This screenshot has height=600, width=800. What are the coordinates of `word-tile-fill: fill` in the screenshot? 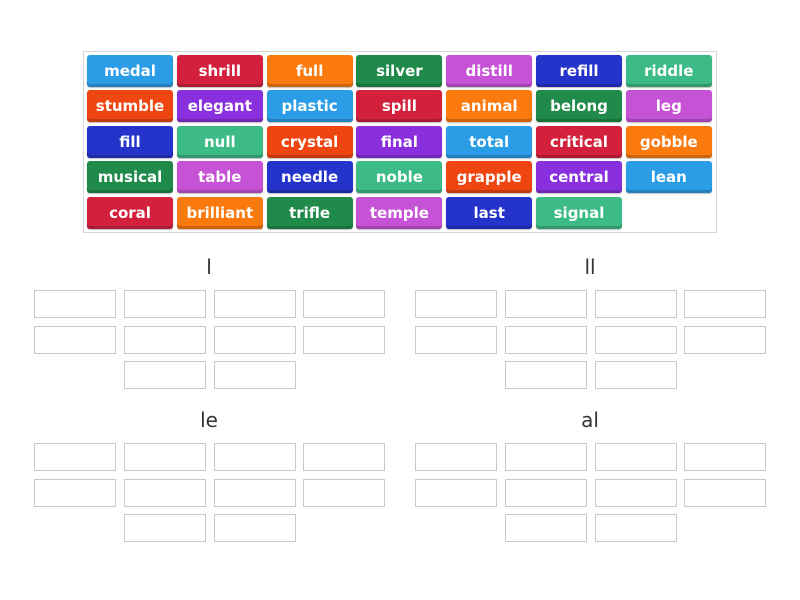 It's located at (130, 141).